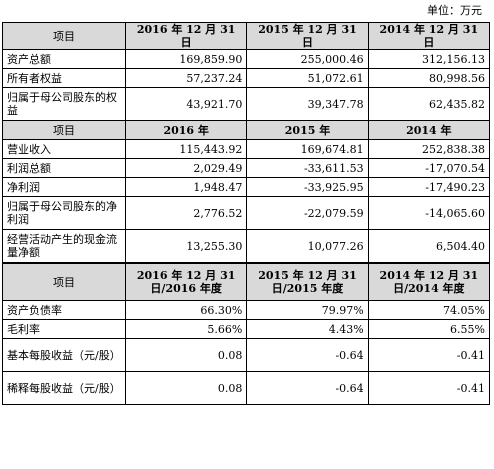 This screenshot has width=494, height=469. I want to click on section1-header-2014: 2014 年 12 月 31 日, so click(429, 36).